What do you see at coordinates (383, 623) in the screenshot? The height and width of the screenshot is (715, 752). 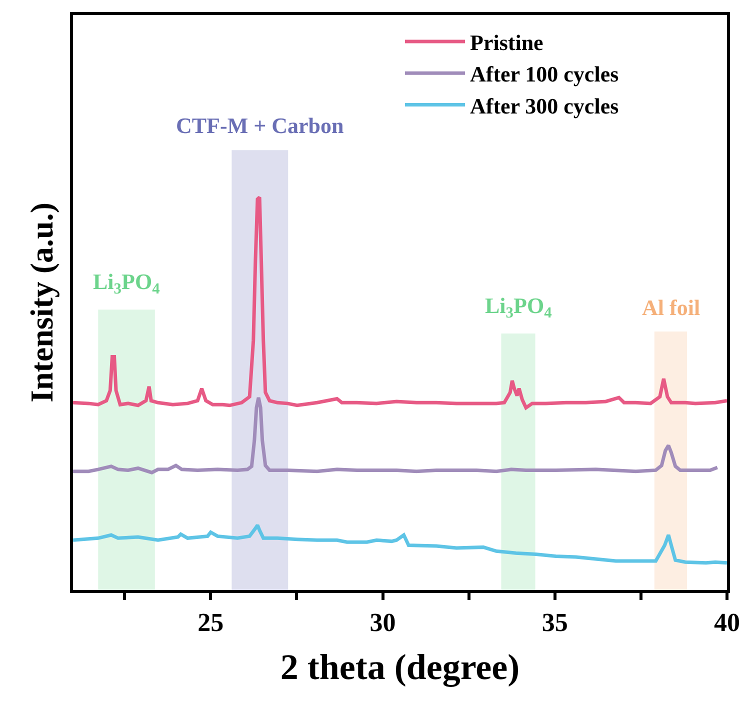 I see `x-tick-label: 30` at bounding box center [383, 623].